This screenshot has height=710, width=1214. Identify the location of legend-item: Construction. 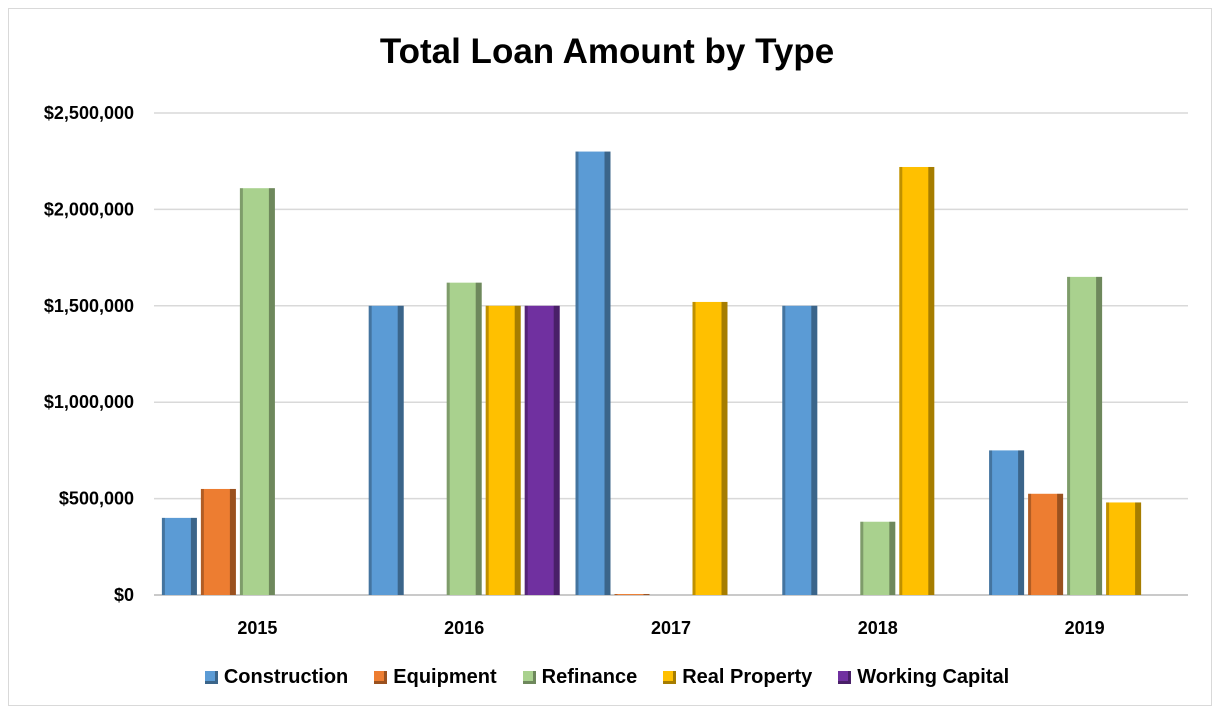
(276, 677).